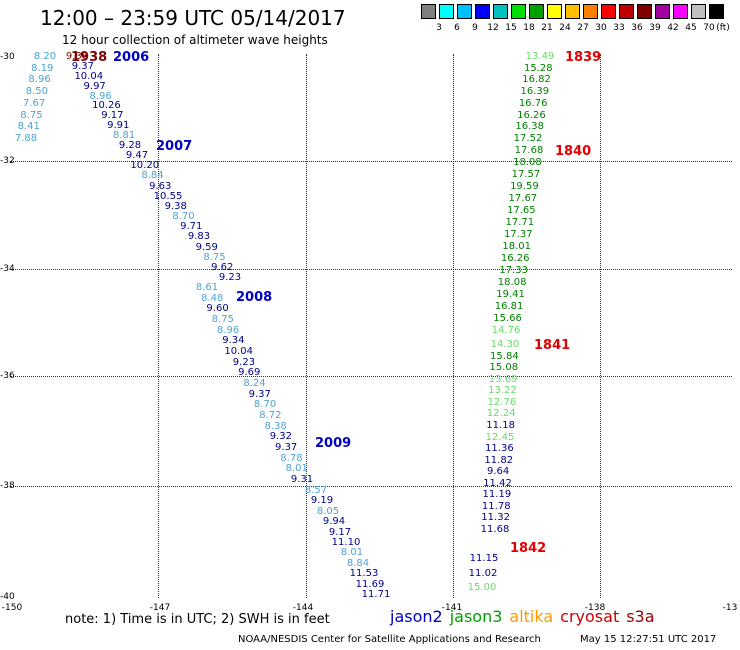 The width and height of the screenshot is (740, 650). I want to click on legend-entry: s3a, so click(640, 616).